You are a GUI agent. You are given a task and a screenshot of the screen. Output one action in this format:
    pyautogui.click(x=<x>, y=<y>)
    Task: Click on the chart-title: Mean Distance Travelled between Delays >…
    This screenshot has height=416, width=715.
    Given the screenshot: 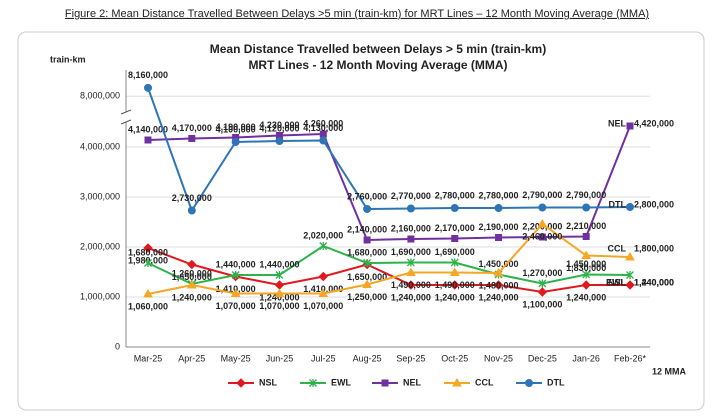 What is the action you would take?
    pyautogui.click(x=378, y=49)
    